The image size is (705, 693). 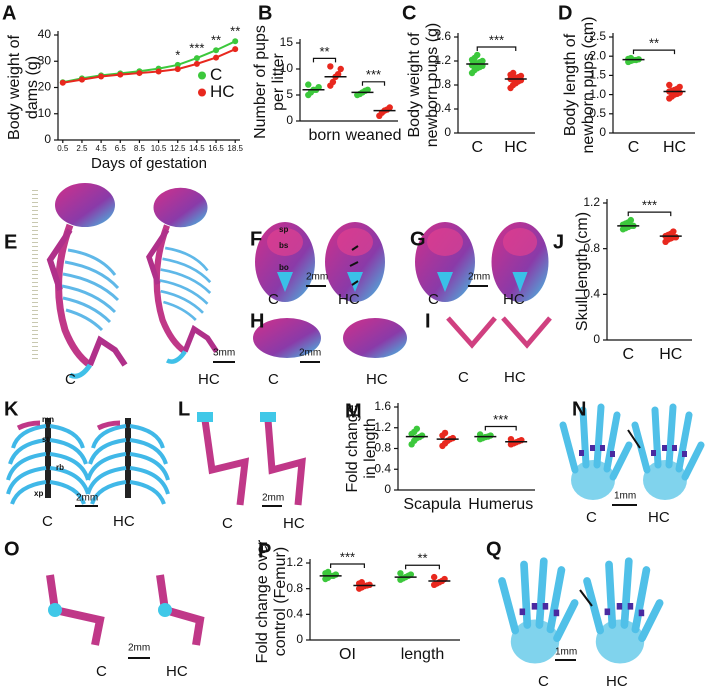 What do you see at coordinates (63, 148) in the screenshot?
I see `x-tick-label: 0.5` at bounding box center [63, 148].